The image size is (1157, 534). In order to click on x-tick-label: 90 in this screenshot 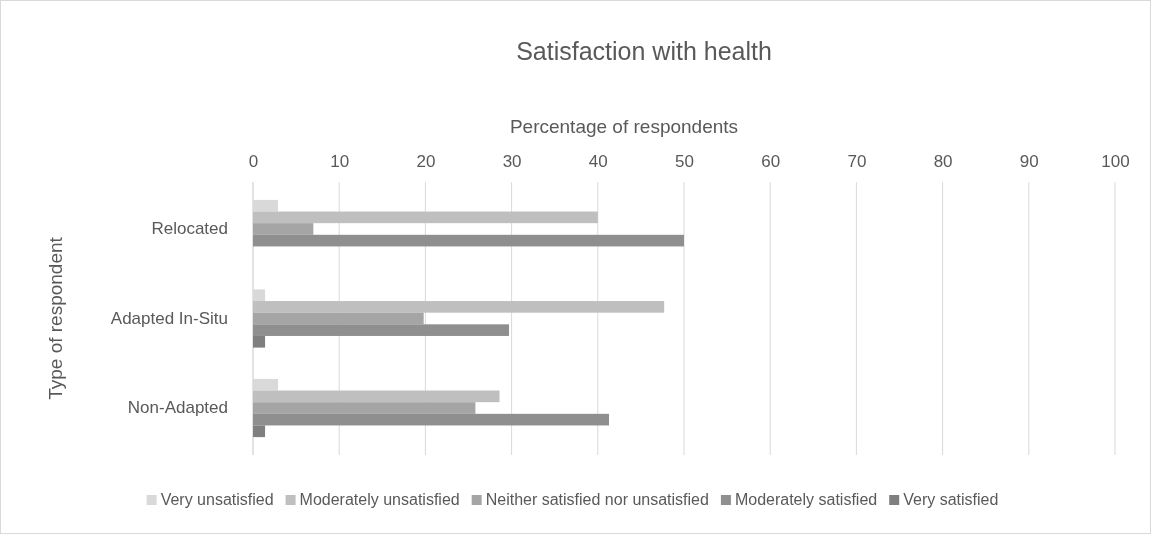, I will do `click(1029, 161)`.